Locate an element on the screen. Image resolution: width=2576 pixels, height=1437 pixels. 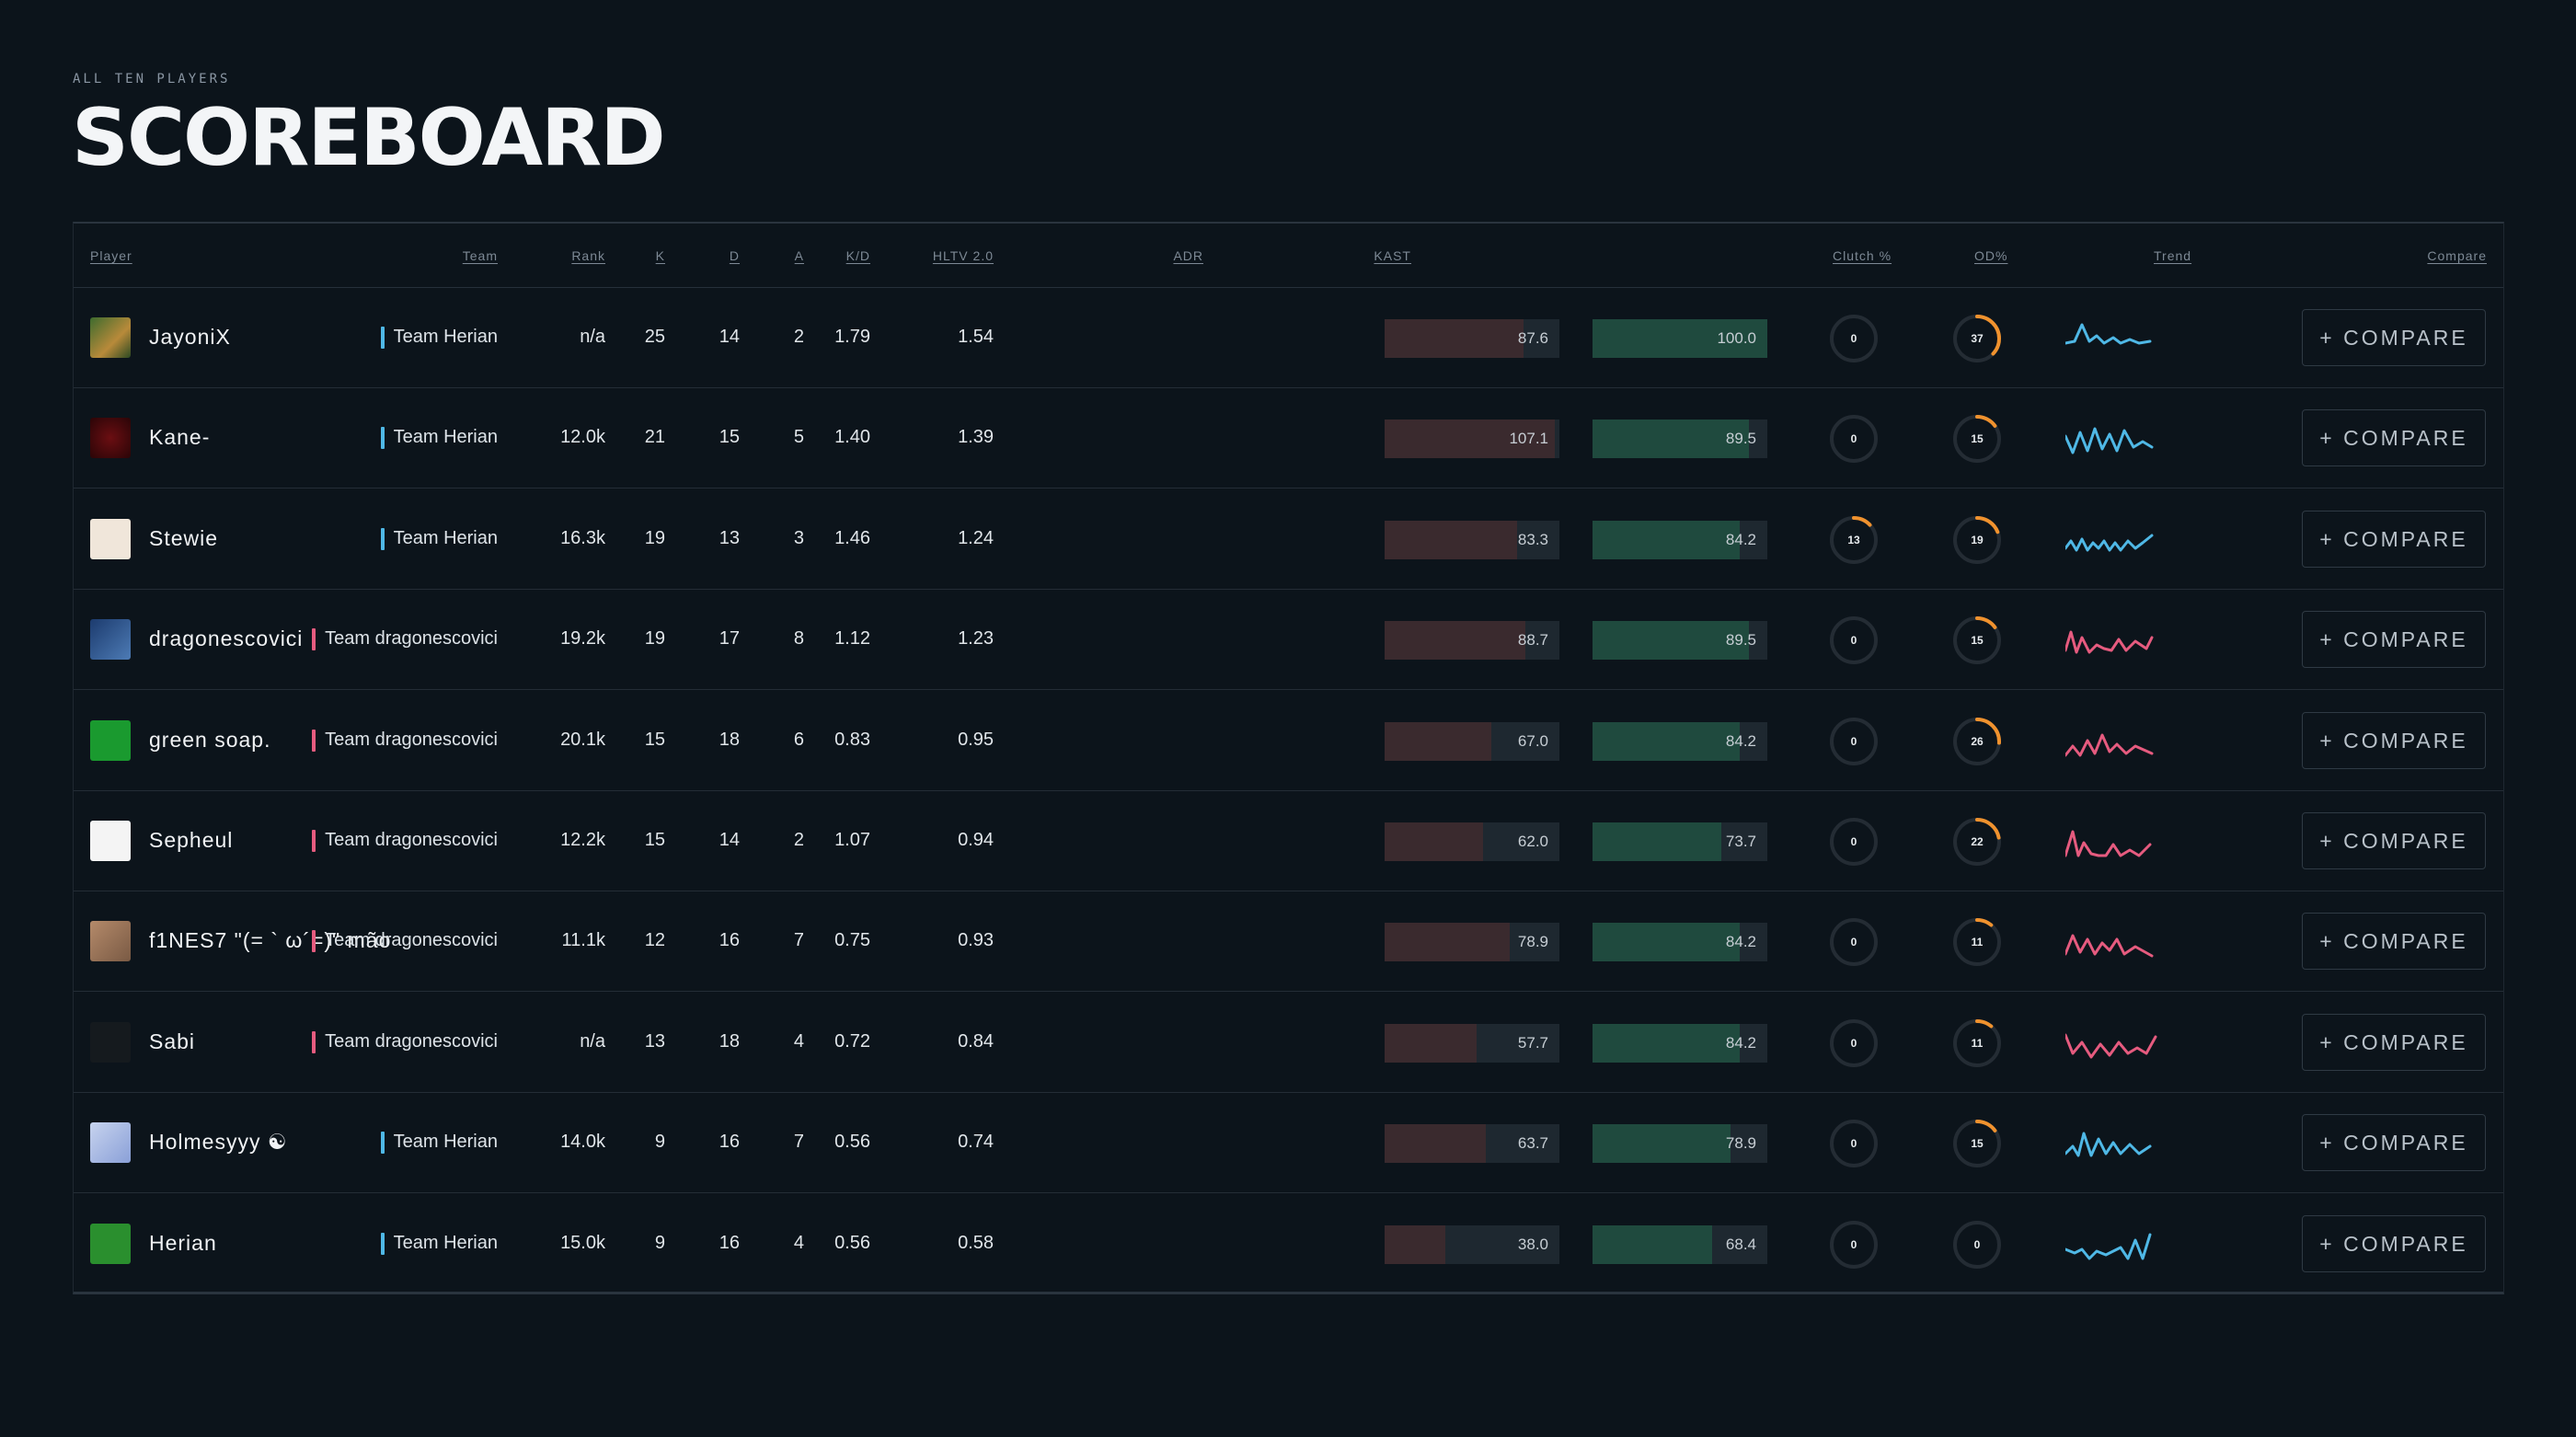
od-ring: 26 is located at coordinates (1977, 741).